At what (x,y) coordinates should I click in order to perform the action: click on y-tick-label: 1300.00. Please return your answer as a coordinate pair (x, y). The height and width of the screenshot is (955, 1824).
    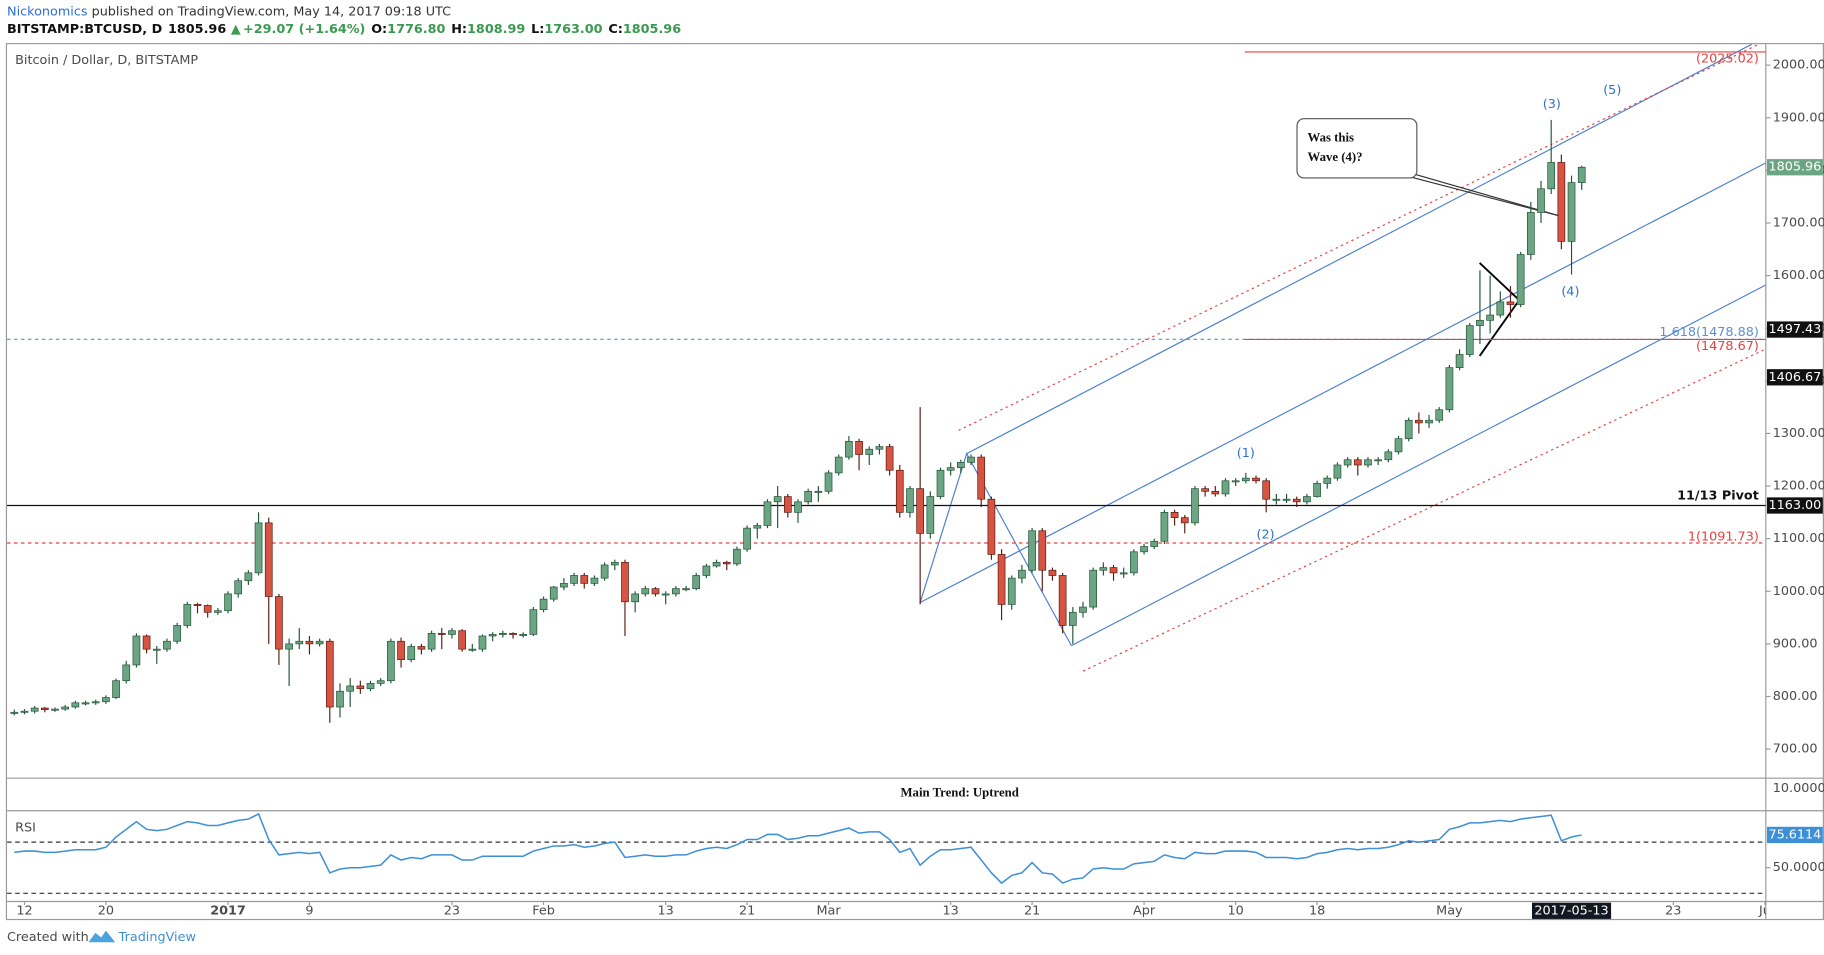
    Looking at the image, I should click on (1798, 433).